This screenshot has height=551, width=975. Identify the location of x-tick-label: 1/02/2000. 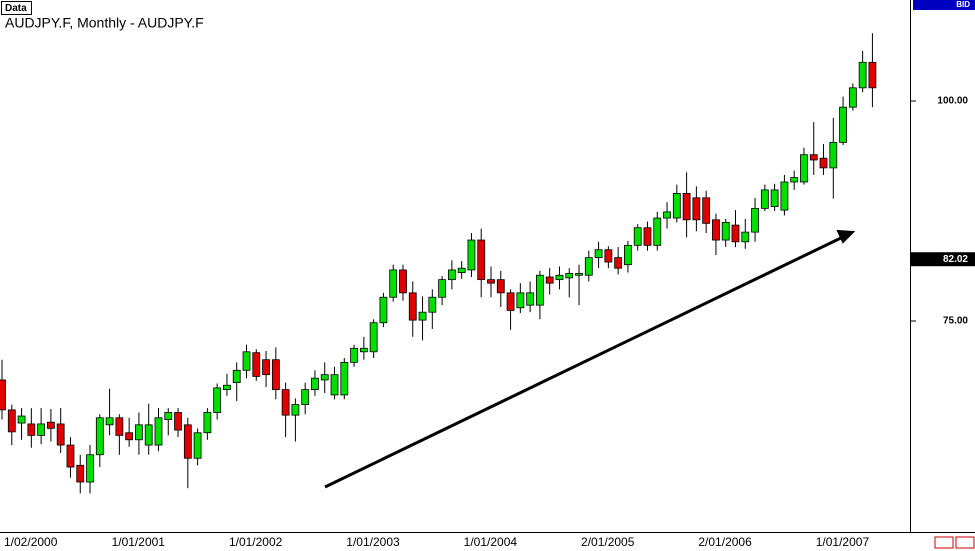
(31, 542).